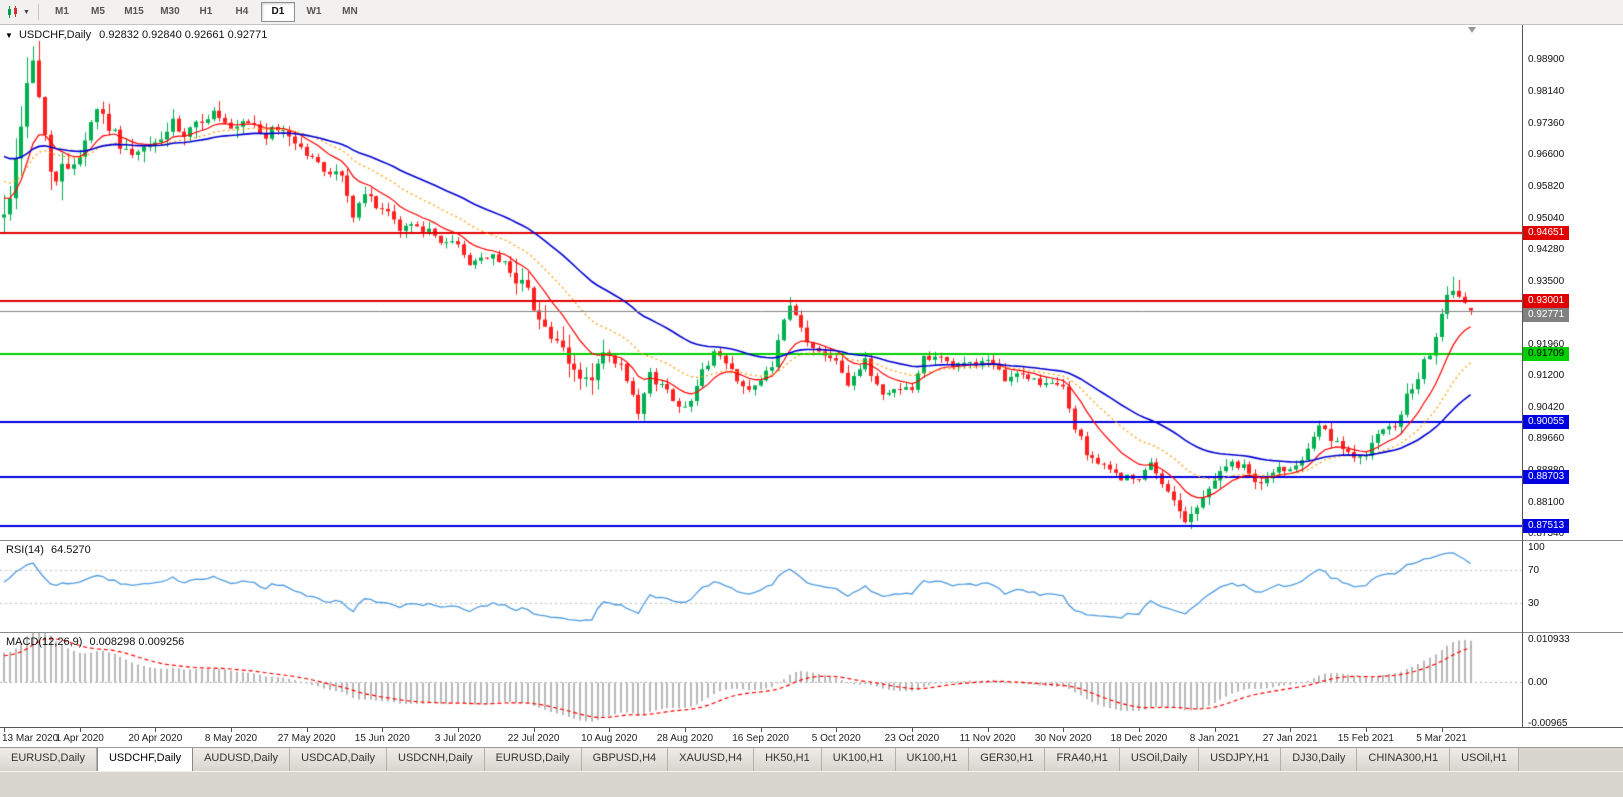  Describe the element at coordinates (30, 738) in the screenshot. I see `time-axis-label: 13 Mar 2020` at that location.